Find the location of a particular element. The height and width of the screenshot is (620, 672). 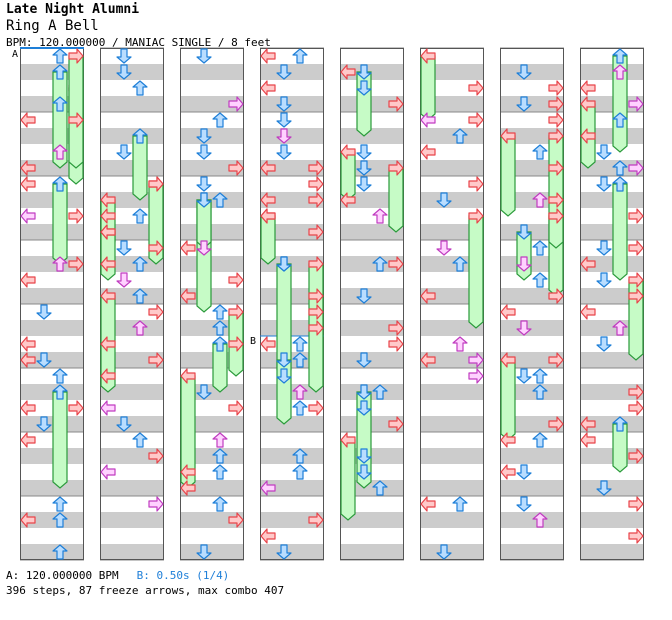

legend-bpm: A: 120.000000 BPM is located at coordinates (62, 575).